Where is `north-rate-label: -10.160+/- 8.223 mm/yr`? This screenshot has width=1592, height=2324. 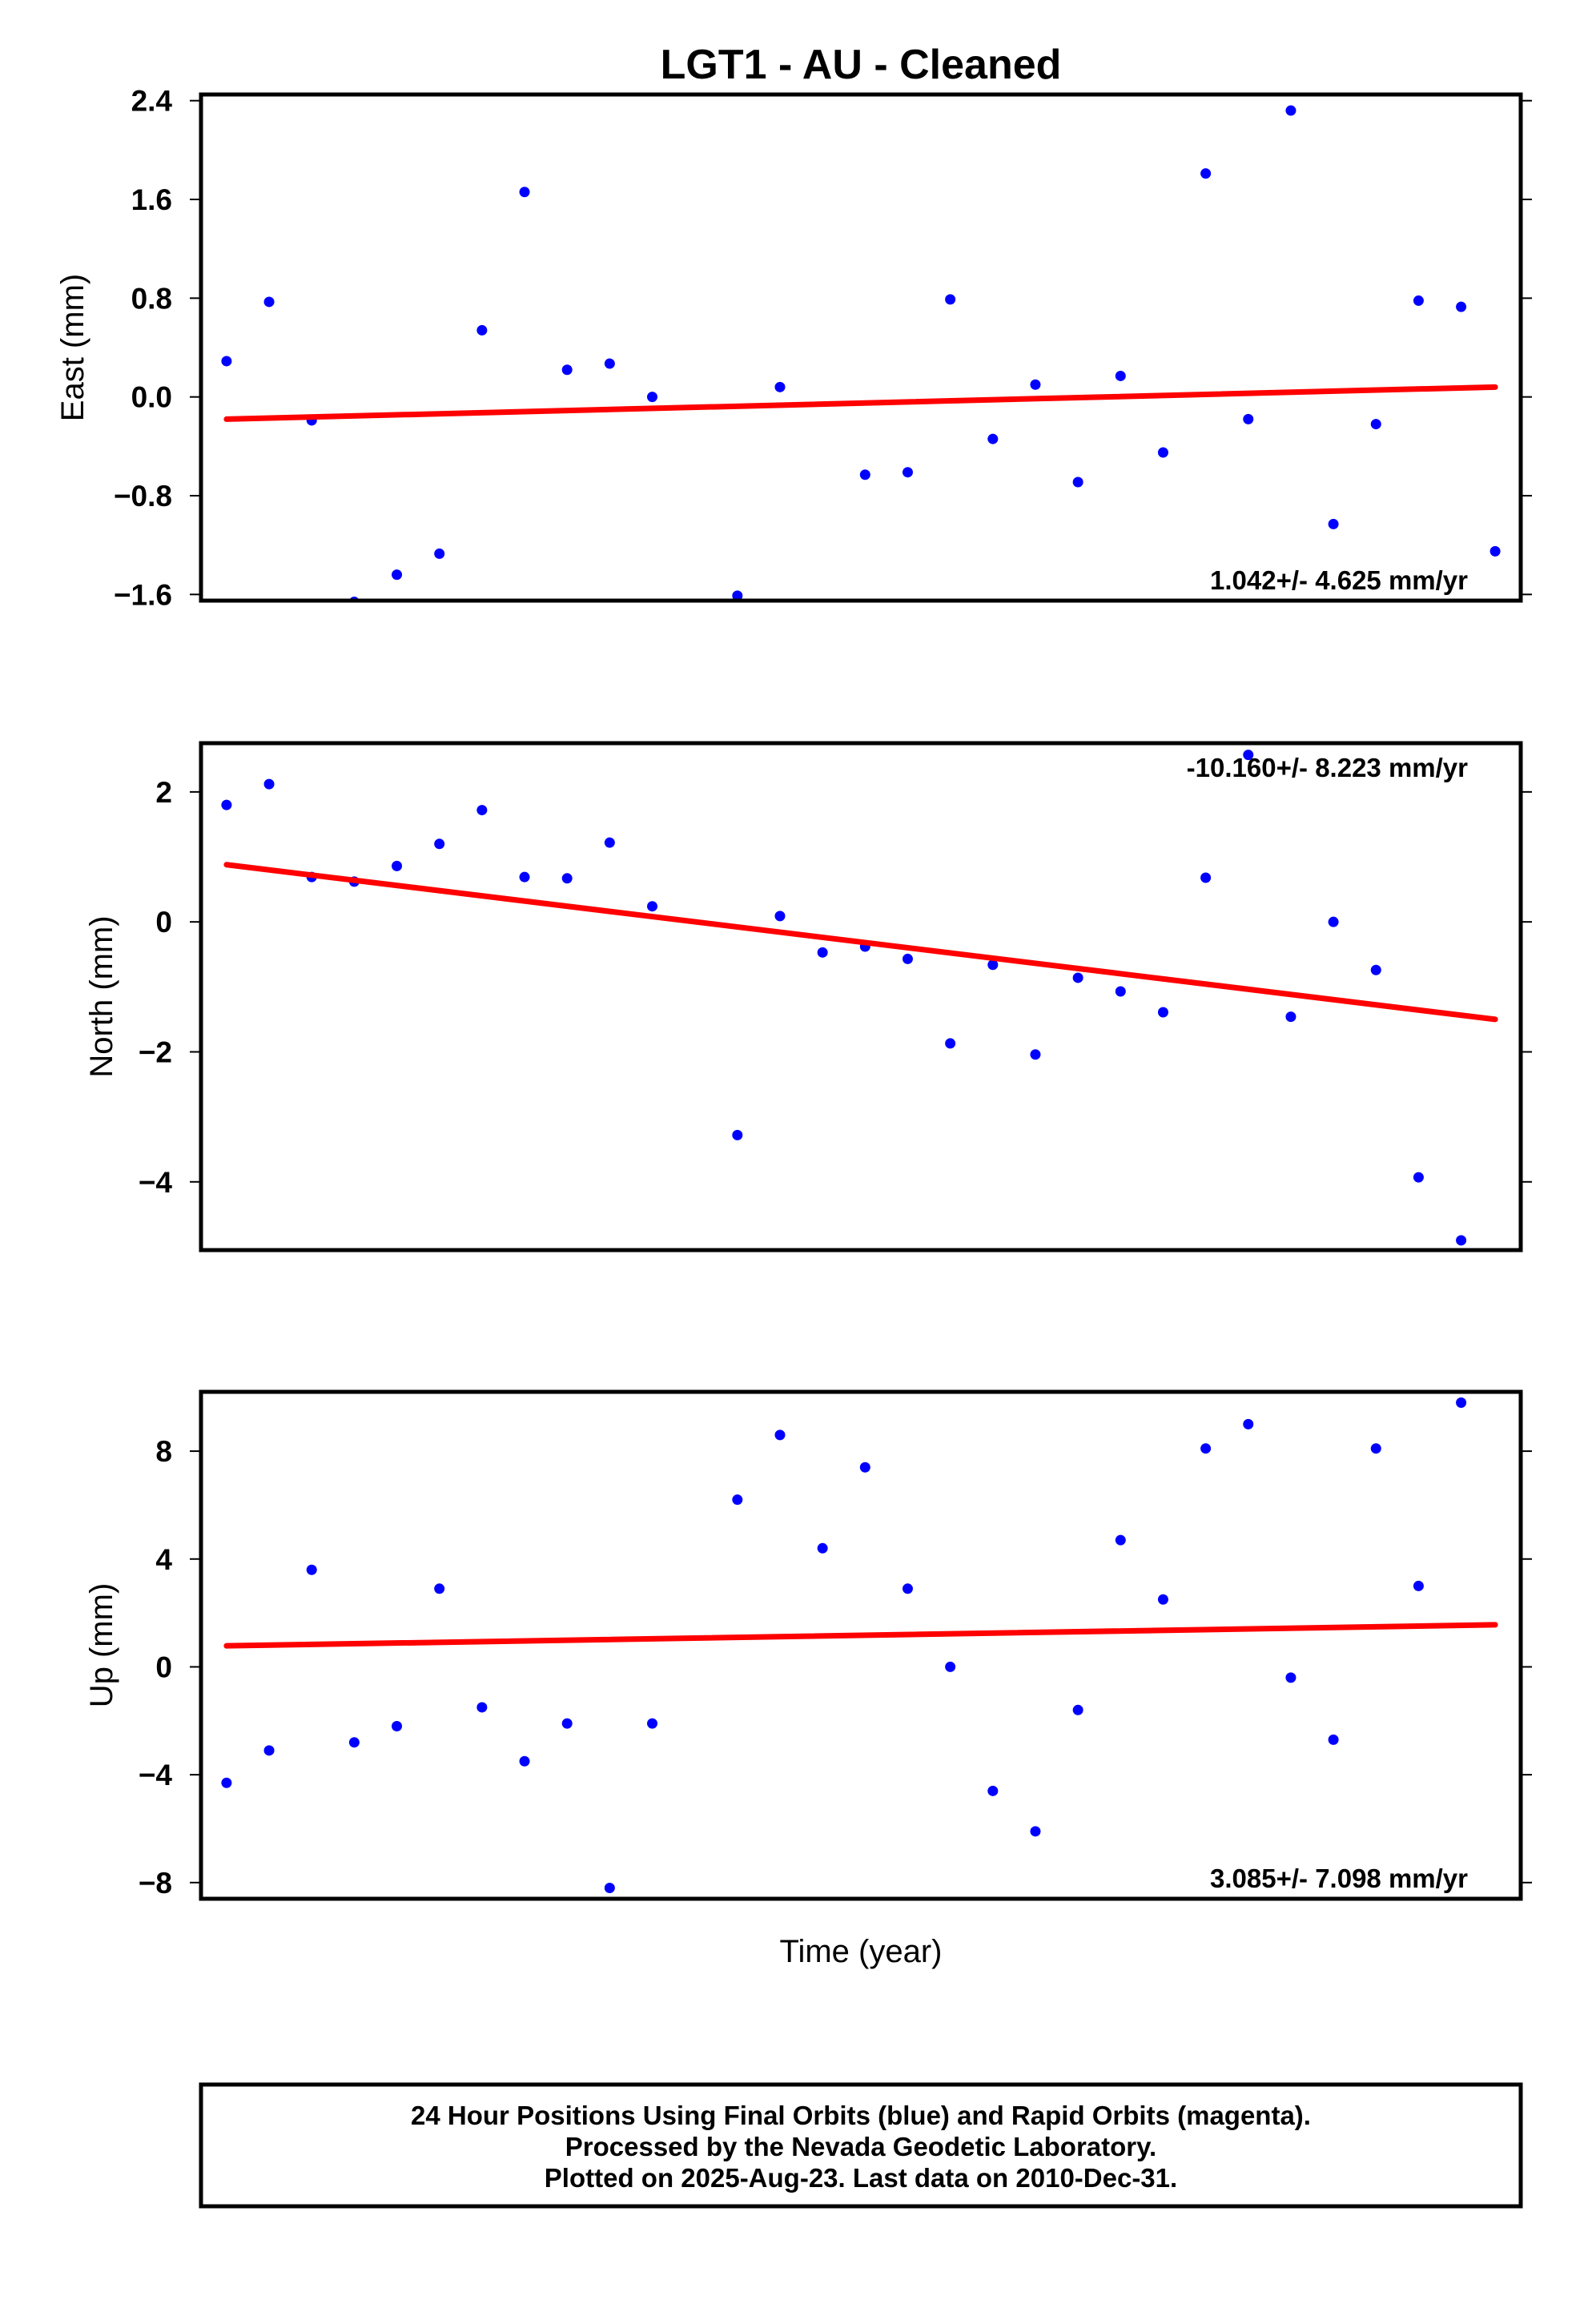
north-rate-label: -10.160+/- 8.223 mm/yr is located at coordinates (1327, 767).